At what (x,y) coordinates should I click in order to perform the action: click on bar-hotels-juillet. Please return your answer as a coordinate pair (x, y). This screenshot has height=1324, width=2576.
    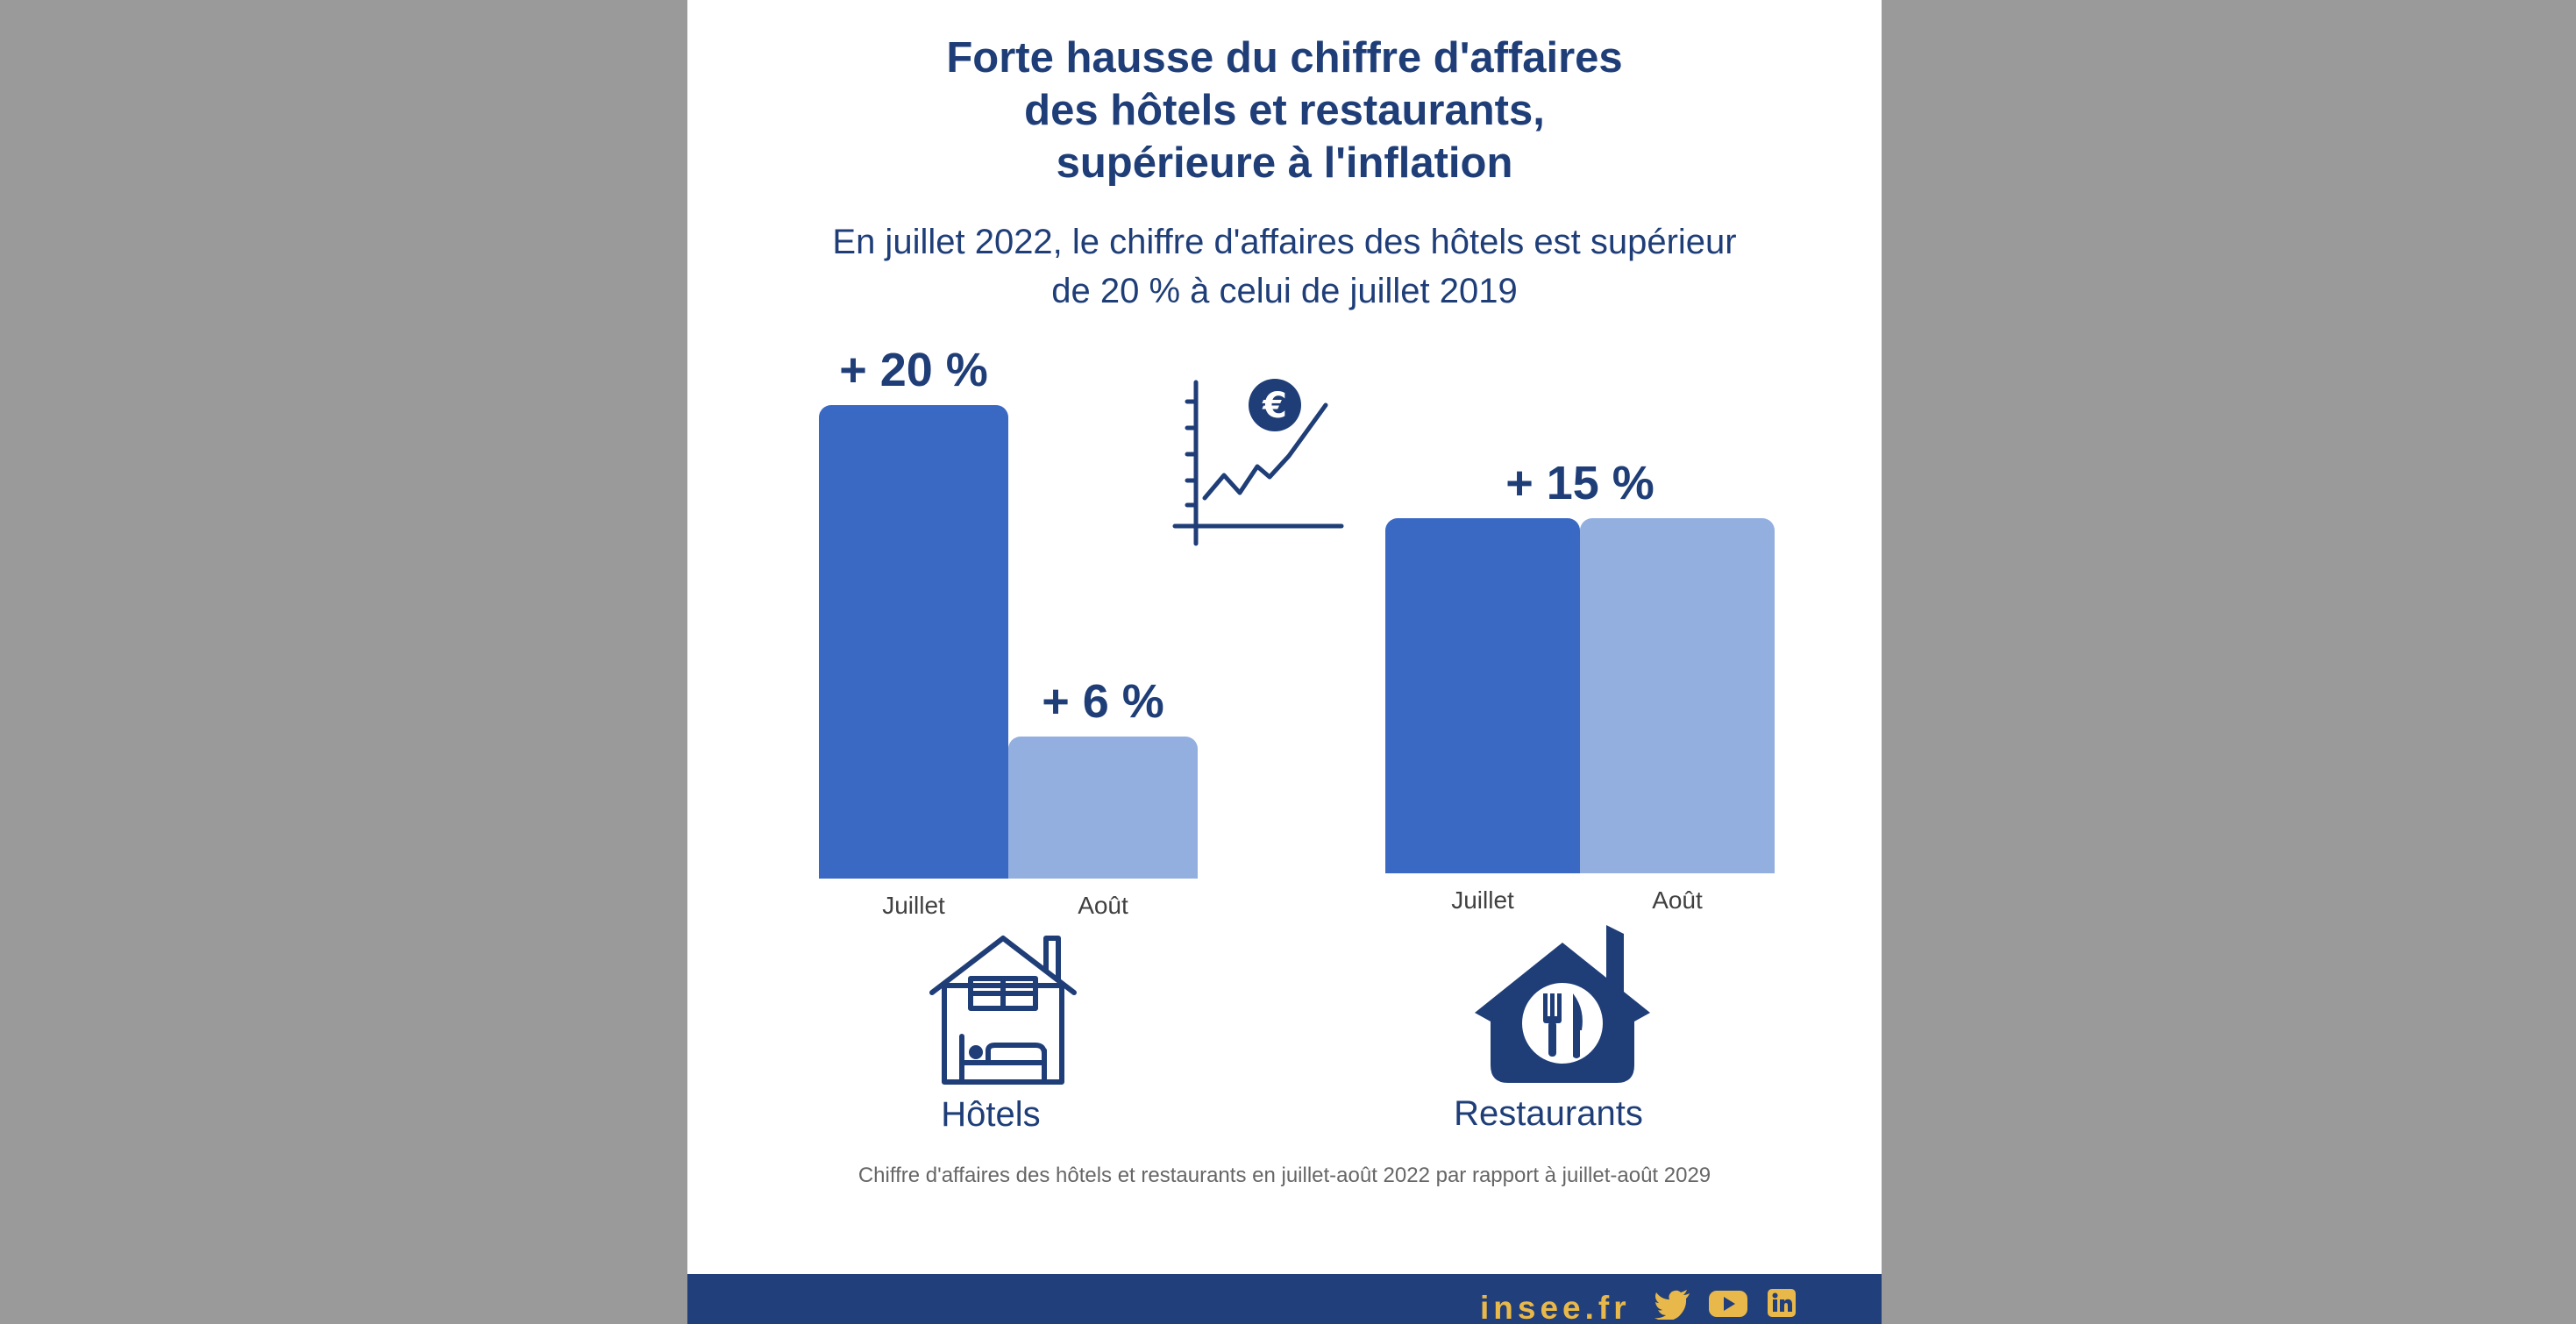
    Looking at the image, I should click on (913, 642).